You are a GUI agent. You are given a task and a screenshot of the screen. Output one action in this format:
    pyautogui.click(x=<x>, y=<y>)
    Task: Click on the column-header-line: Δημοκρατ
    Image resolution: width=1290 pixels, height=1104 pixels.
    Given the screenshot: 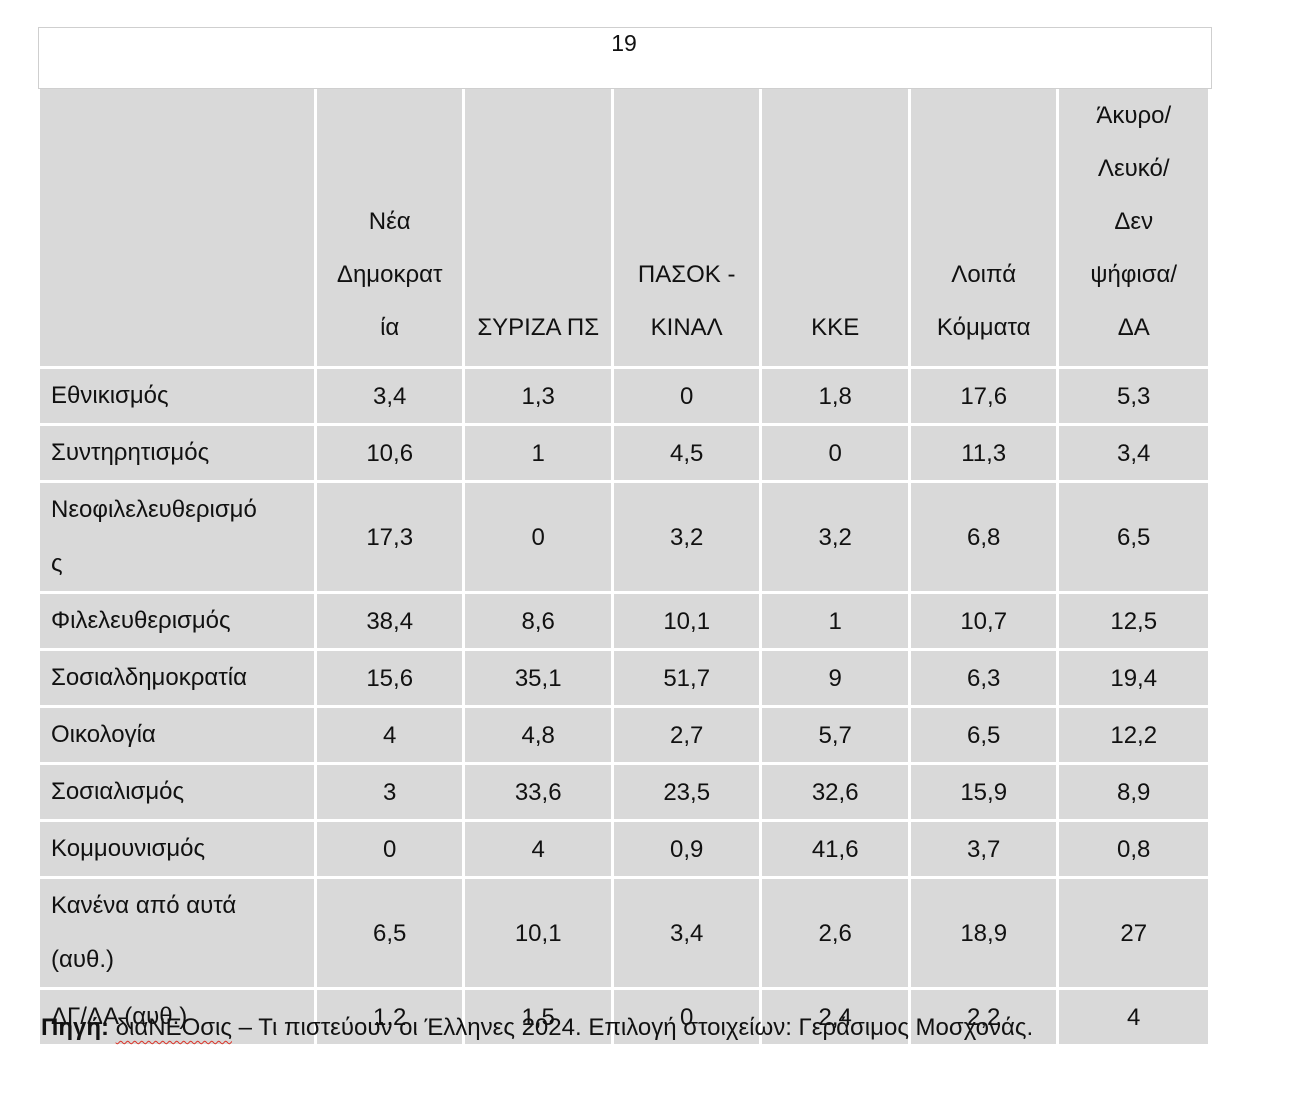 What is the action you would take?
    pyautogui.click(x=389, y=274)
    